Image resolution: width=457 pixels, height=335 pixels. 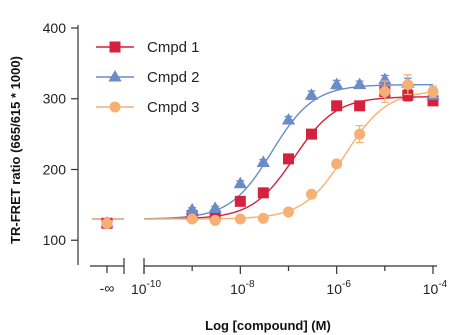 I want to click on x-tick-label: 10⁻¹⁰, so click(x=146, y=288).